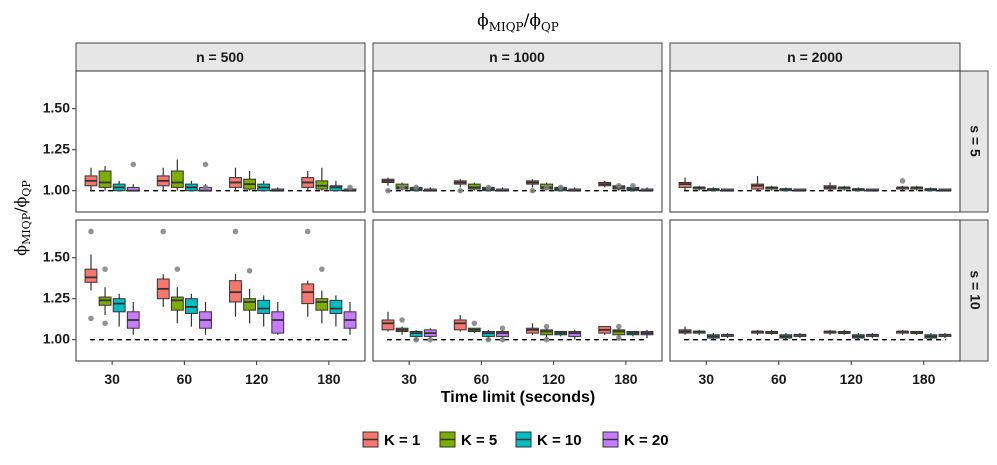 The image size is (997, 465). I want to click on y-ticks-row-1: 1.00 1.25 1.50, so click(56, 297).